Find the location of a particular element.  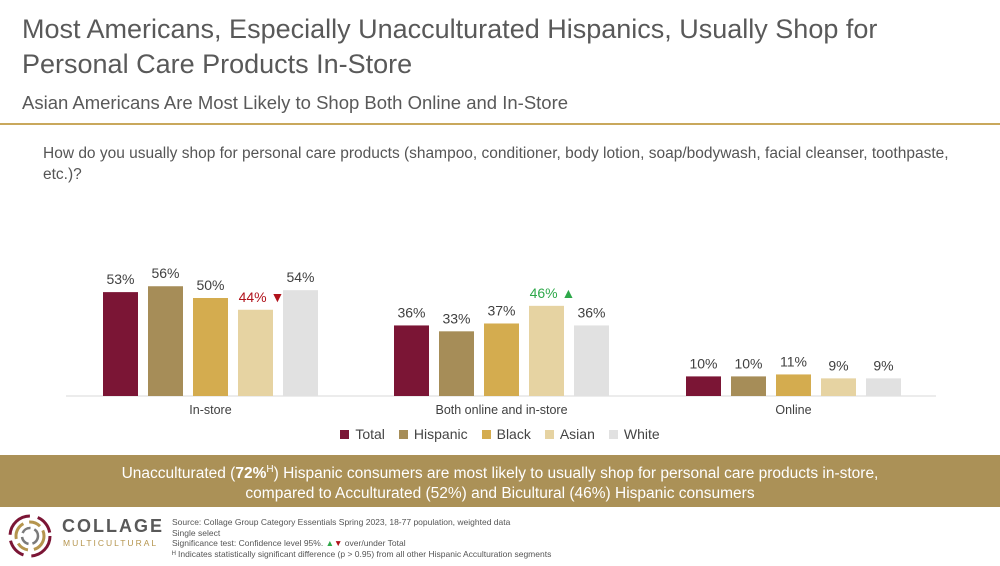

legend-item-hispanic: Hispanic is located at coordinates (433, 434).